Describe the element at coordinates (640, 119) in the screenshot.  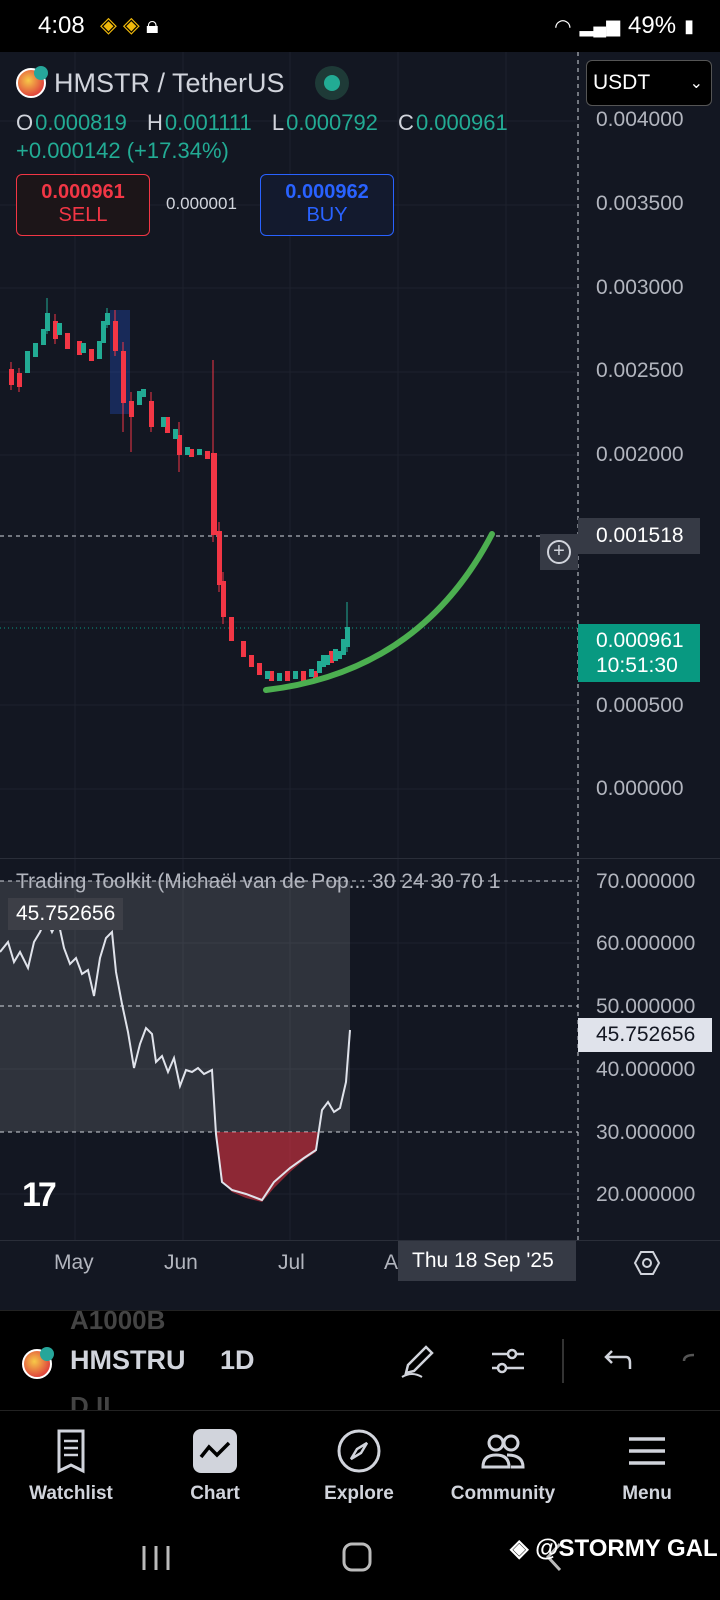
I see `price-axis-label: 0.004000` at that location.